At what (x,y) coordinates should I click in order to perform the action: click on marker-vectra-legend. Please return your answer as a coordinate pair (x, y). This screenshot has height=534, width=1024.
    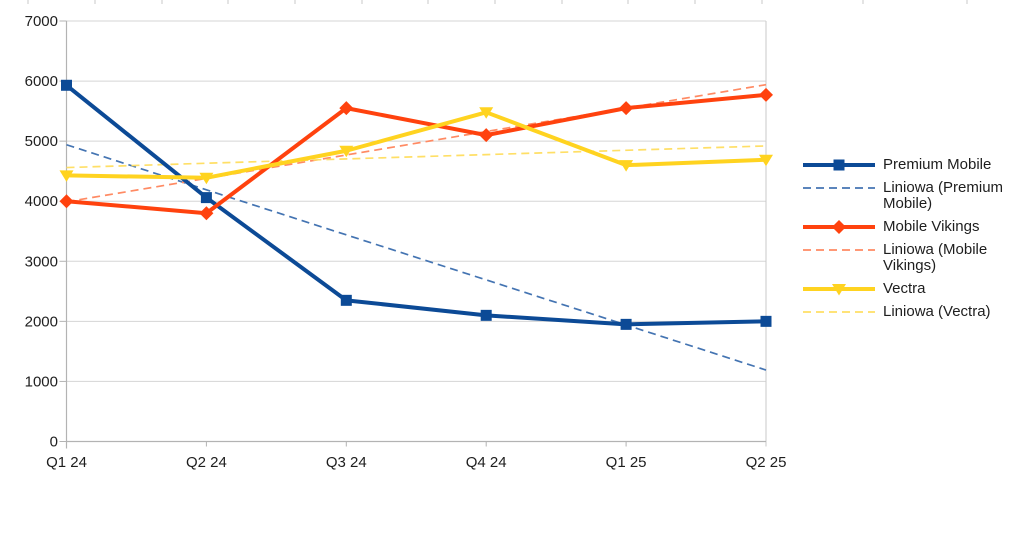
    Looking at the image, I should click on (839, 290).